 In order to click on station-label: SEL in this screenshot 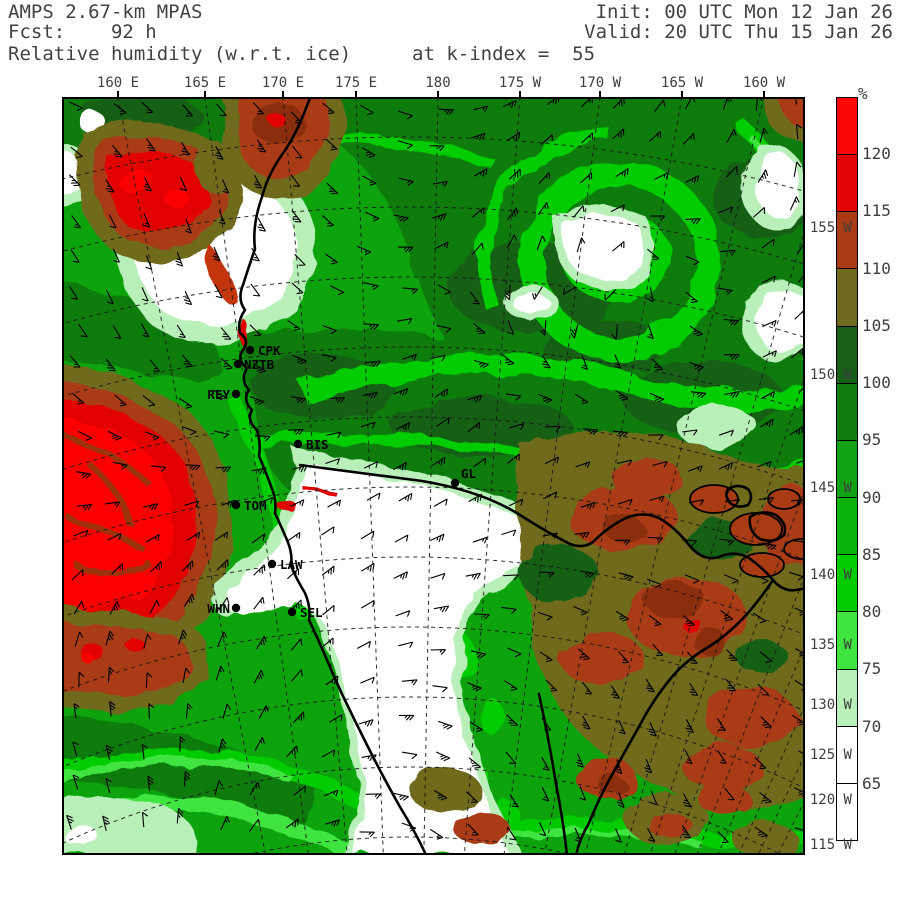, I will do `click(311, 612)`.